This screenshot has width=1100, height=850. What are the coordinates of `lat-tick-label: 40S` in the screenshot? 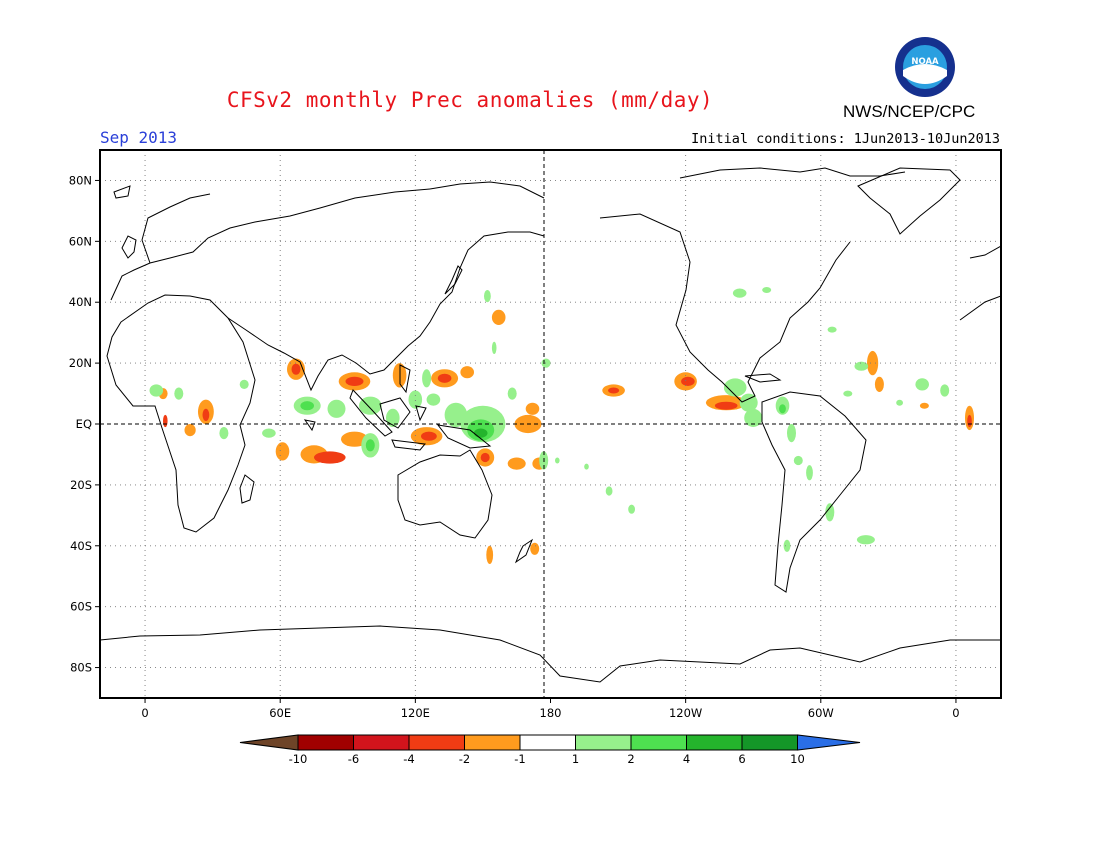 It's located at (81, 546).